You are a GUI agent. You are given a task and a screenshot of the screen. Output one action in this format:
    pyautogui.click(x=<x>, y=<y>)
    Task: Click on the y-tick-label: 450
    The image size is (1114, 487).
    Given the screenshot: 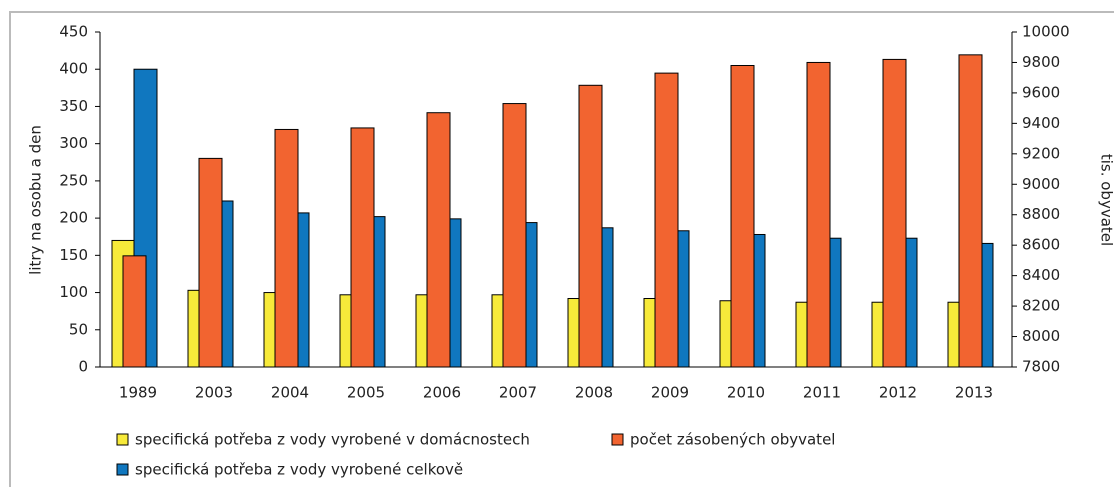 What is the action you would take?
    pyautogui.click(x=73, y=32)
    